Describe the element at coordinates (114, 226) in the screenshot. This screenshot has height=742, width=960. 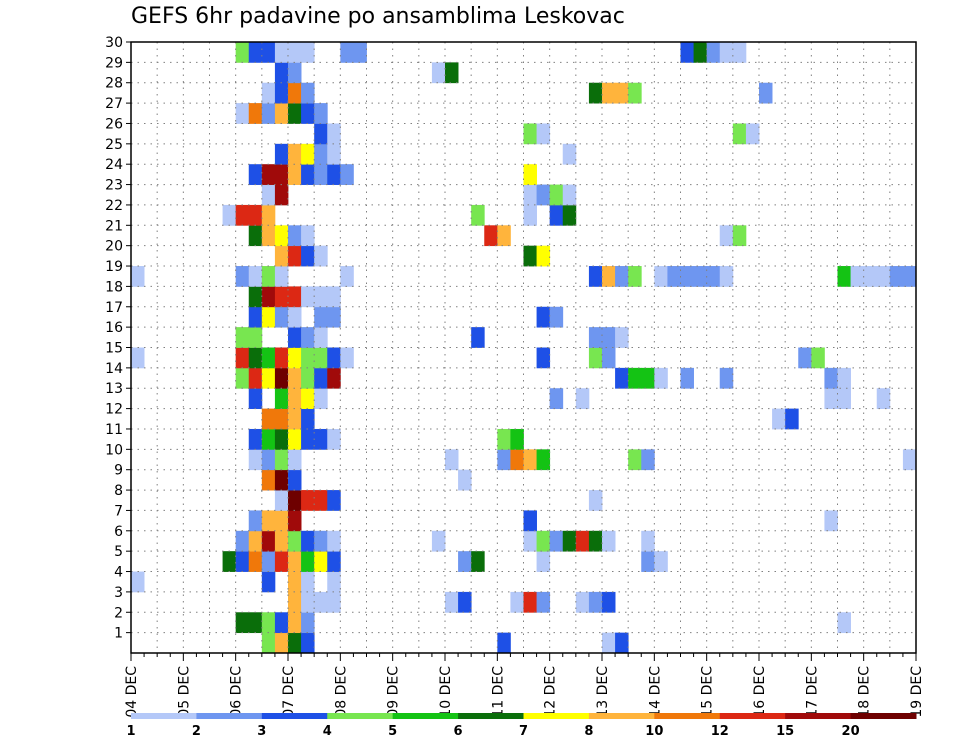
I see `y-tick-label: 21` at that location.